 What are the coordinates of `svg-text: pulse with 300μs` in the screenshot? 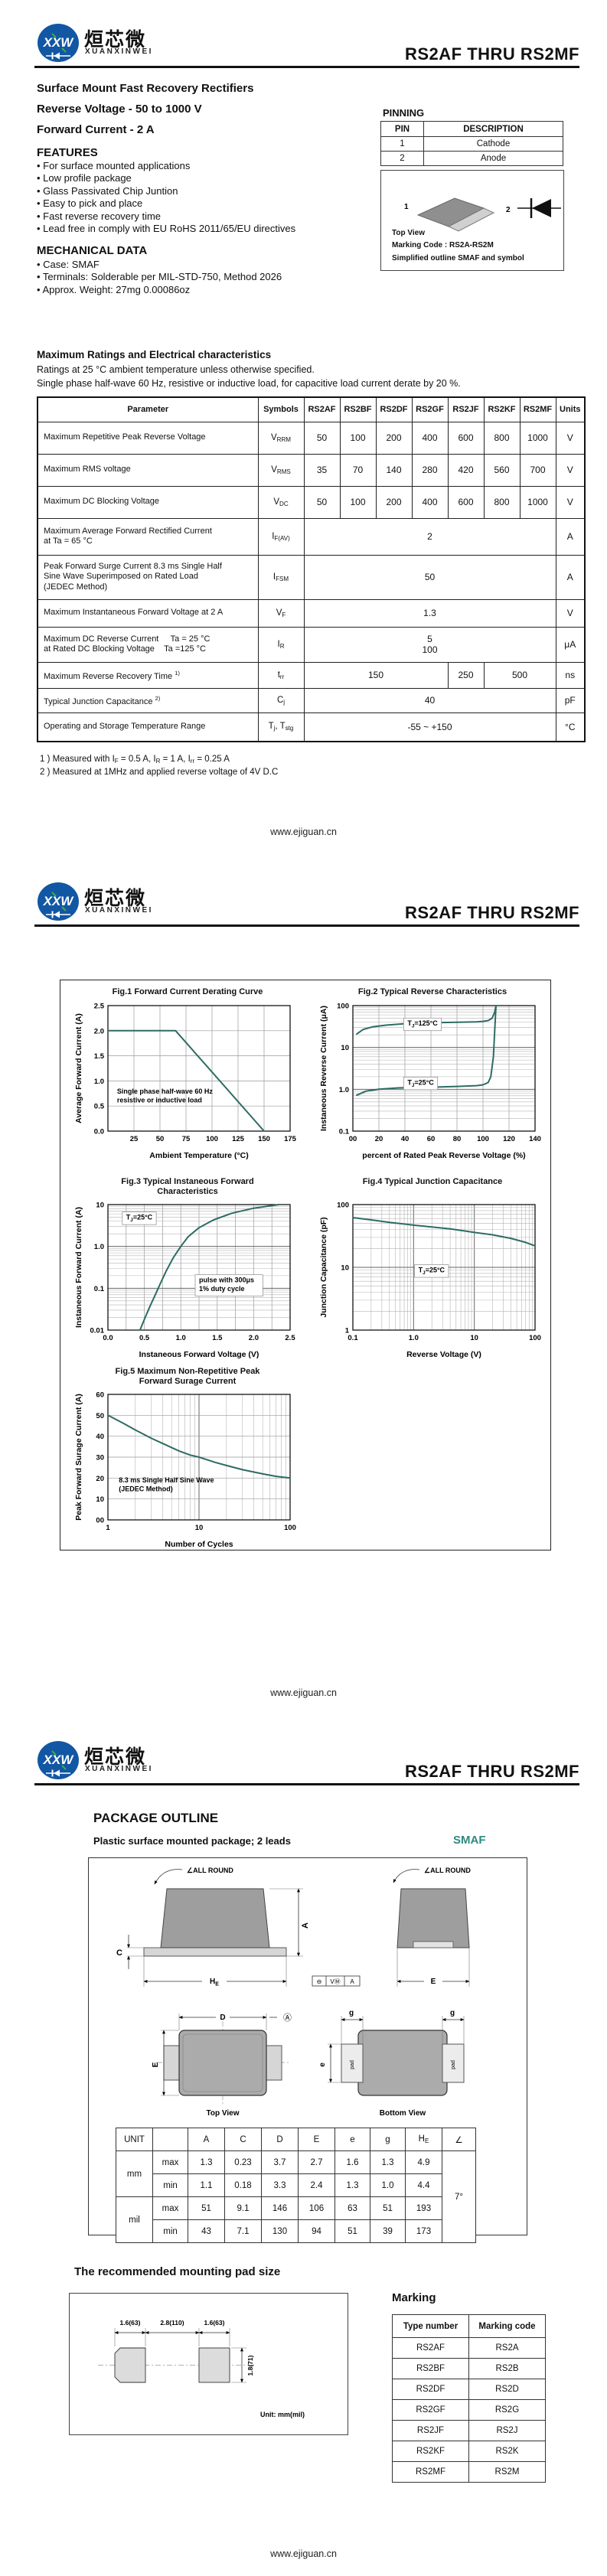 It's located at (227, 1280).